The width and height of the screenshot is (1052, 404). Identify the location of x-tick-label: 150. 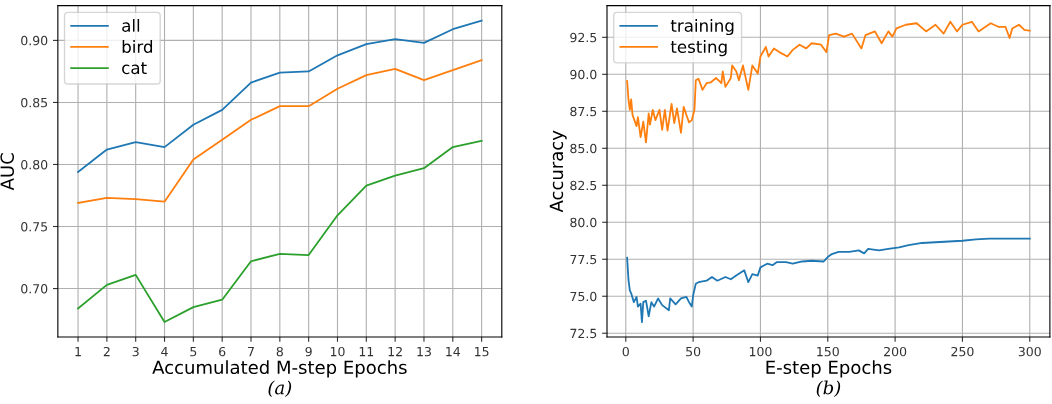
(828, 351).